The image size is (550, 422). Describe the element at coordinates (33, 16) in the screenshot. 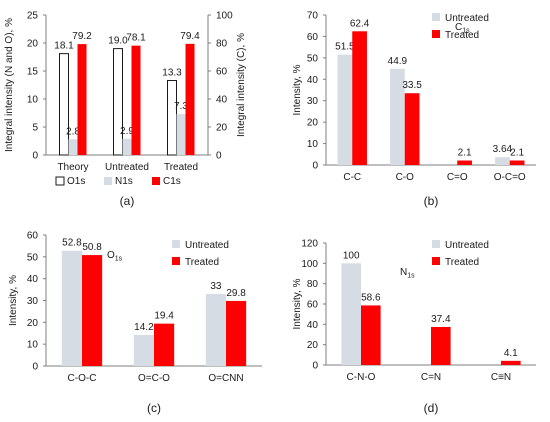

I see `y-tick-label: 25` at that location.